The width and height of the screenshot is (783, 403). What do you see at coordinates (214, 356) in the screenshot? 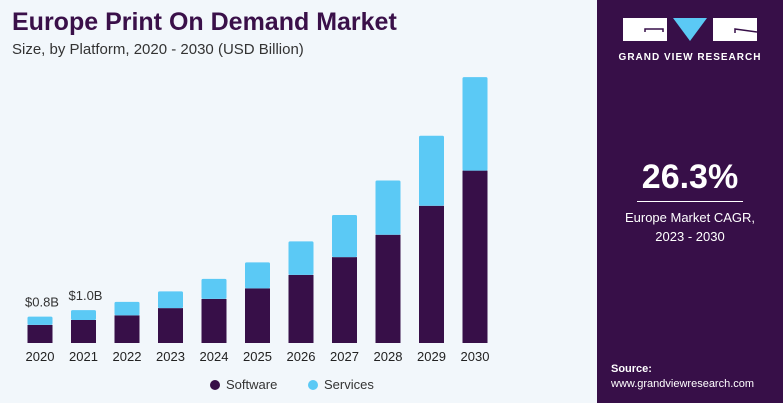
I see `x-tick-label: 2024` at bounding box center [214, 356].